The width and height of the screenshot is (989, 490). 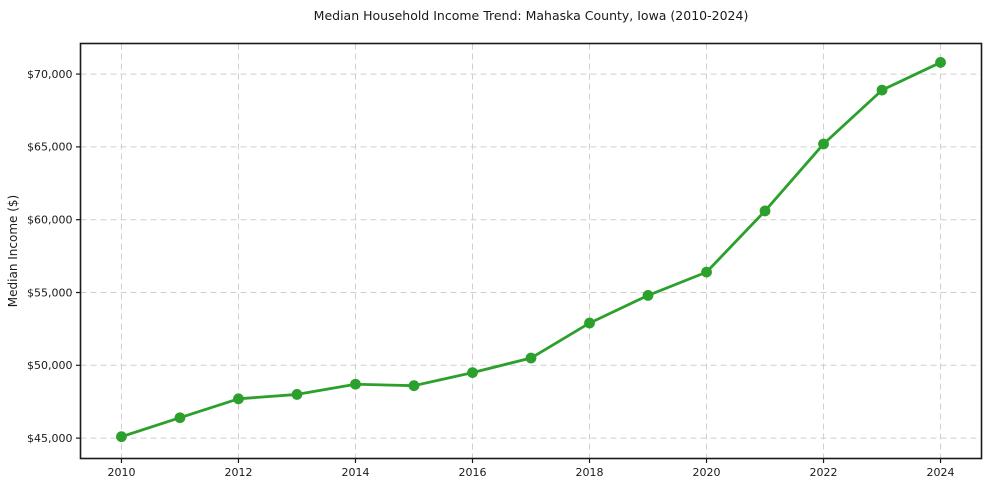 What do you see at coordinates (824, 472) in the screenshot?
I see `x-tick-label: 2022` at bounding box center [824, 472].